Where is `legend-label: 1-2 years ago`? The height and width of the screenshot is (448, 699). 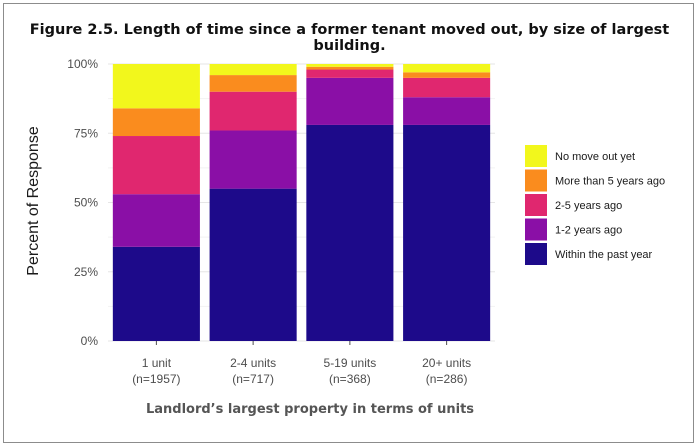
legend-label: 1-2 years ago is located at coordinates (588, 231).